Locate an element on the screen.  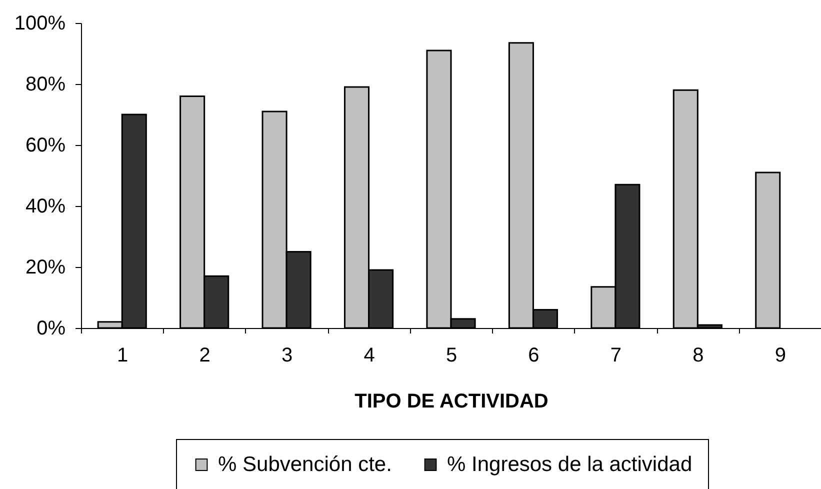
legend-label: % Subvención cte. is located at coordinates (305, 464).